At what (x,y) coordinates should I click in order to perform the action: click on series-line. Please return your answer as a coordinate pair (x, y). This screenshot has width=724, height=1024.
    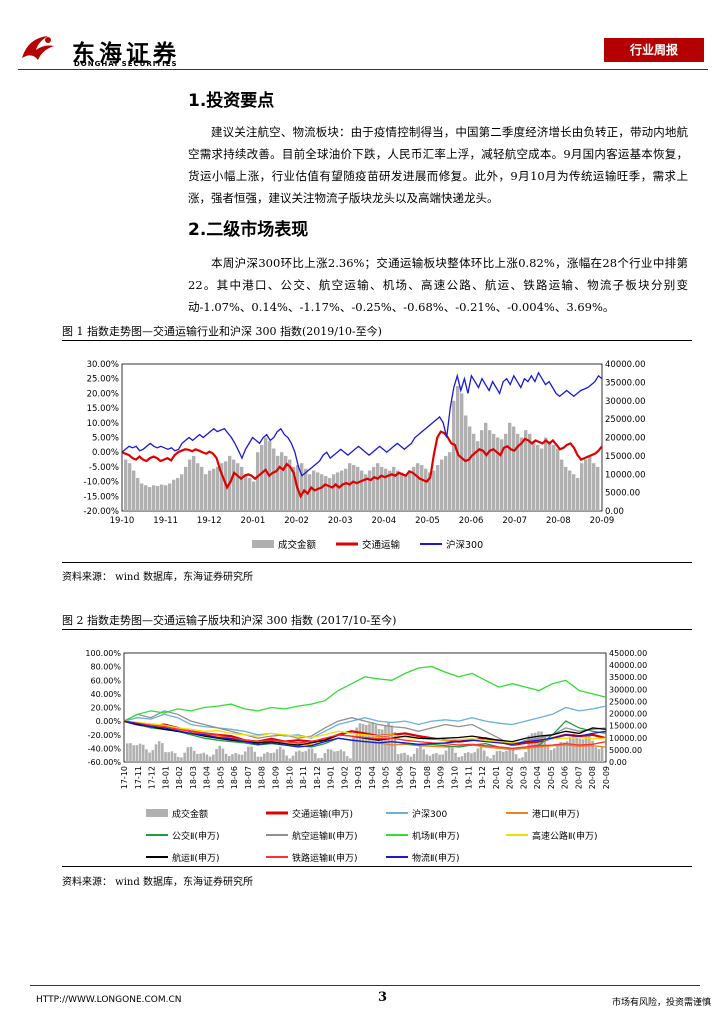
    Looking at the image, I should click on (365, 733).